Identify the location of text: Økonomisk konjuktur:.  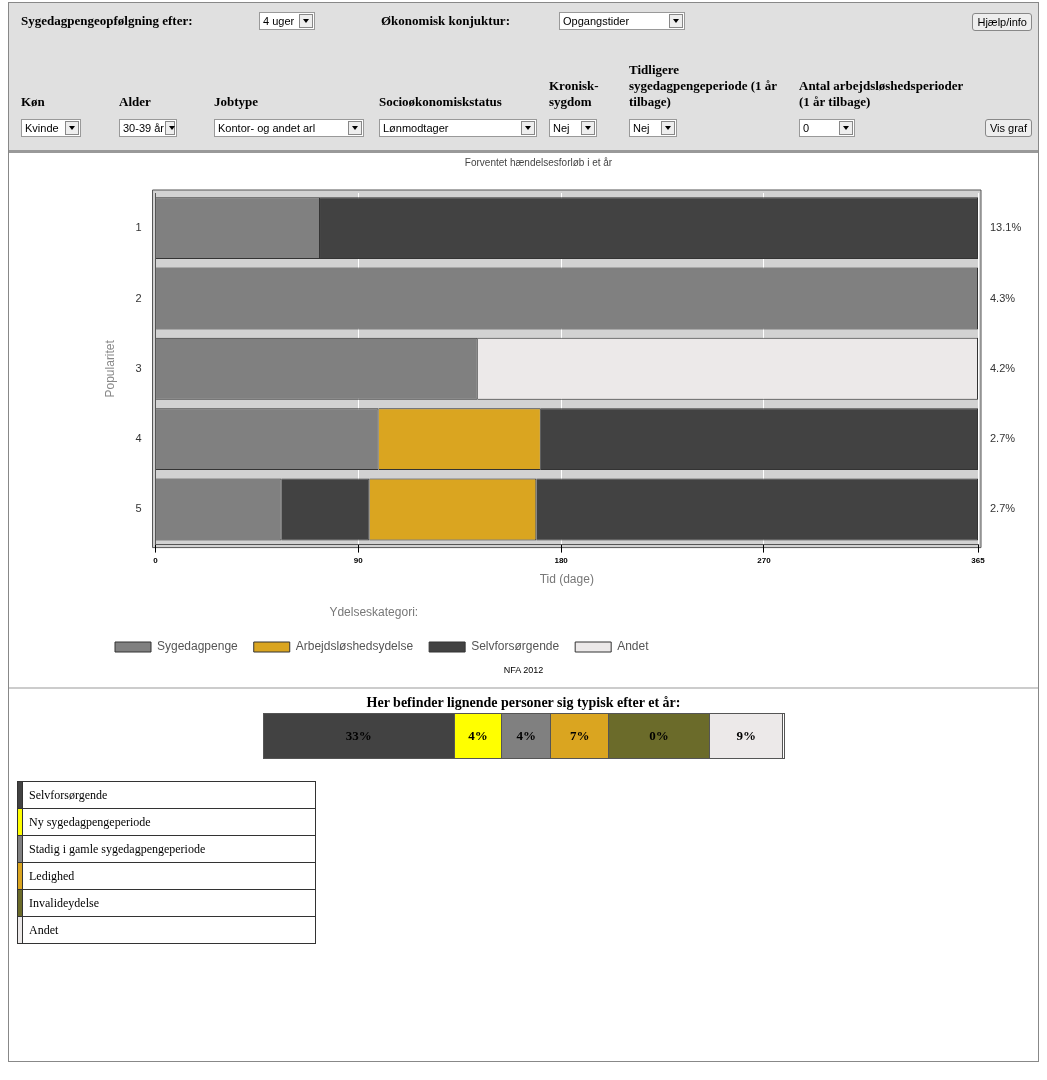
(445, 21).